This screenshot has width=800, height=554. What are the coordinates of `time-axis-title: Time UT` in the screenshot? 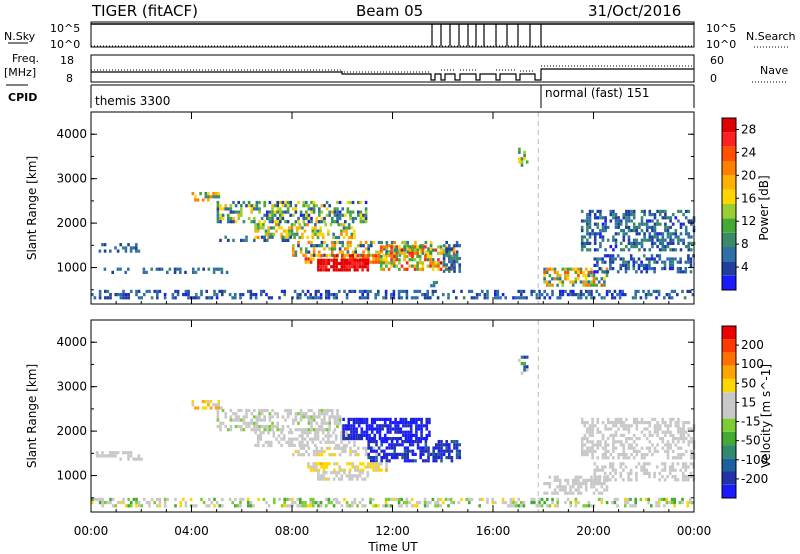 It's located at (392, 547).